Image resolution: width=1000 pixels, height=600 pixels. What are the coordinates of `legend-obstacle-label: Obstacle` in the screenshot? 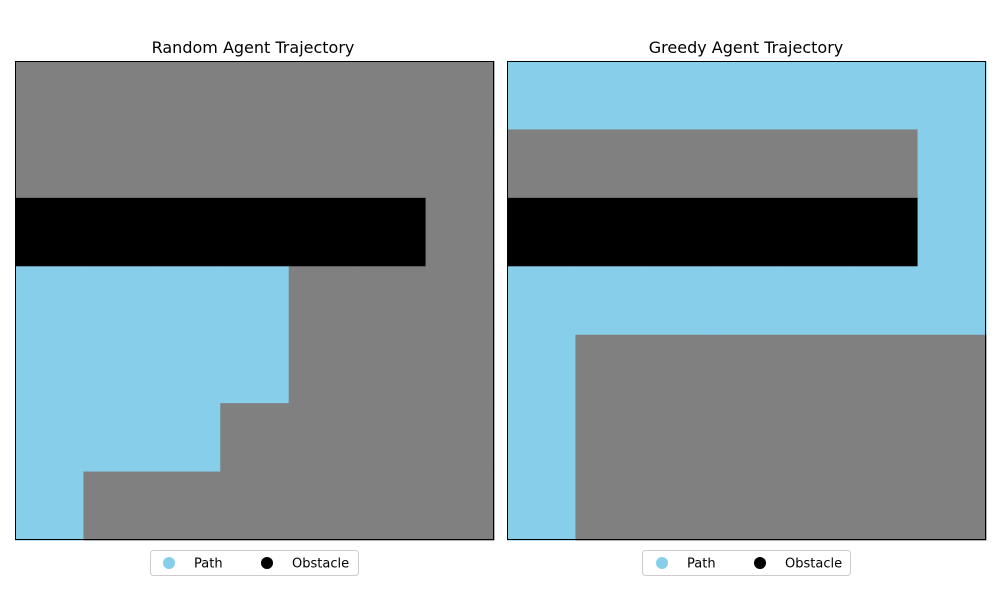 It's located at (320, 564).